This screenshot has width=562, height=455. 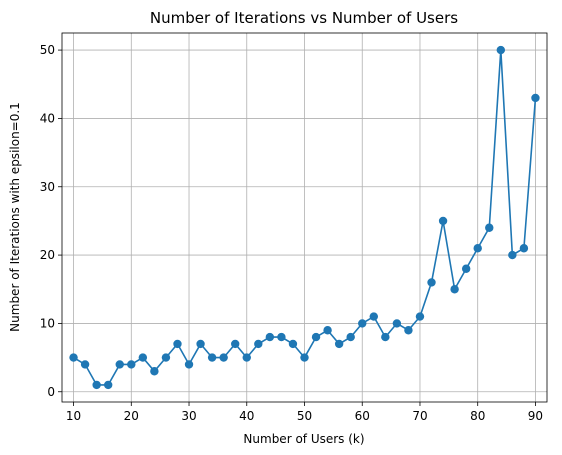 What do you see at coordinates (47, 255) in the screenshot?
I see `y-tick-label: 20` at bounding box center [47, 255].